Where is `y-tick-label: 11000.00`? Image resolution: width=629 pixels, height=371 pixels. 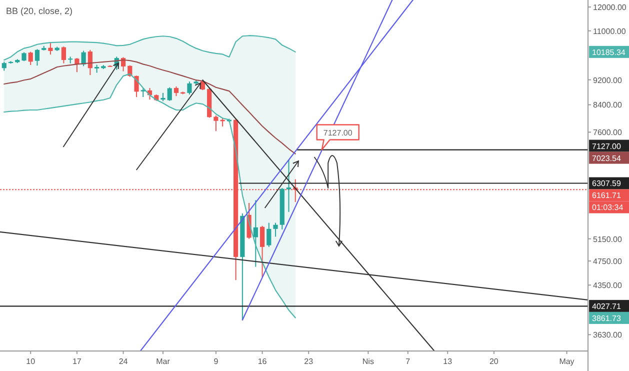
y-tick-label: 11000.00 is located at coordinates (609, 31).